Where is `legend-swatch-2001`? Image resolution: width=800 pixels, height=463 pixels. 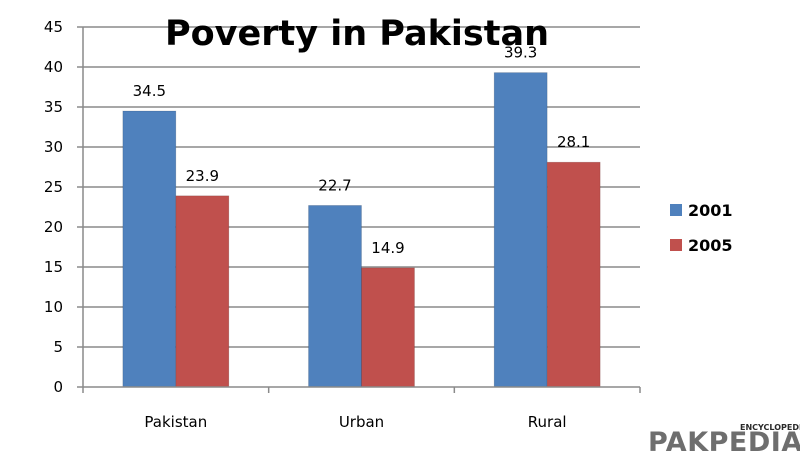 legend-swatch-2001 is located at coordinates (676, 210).